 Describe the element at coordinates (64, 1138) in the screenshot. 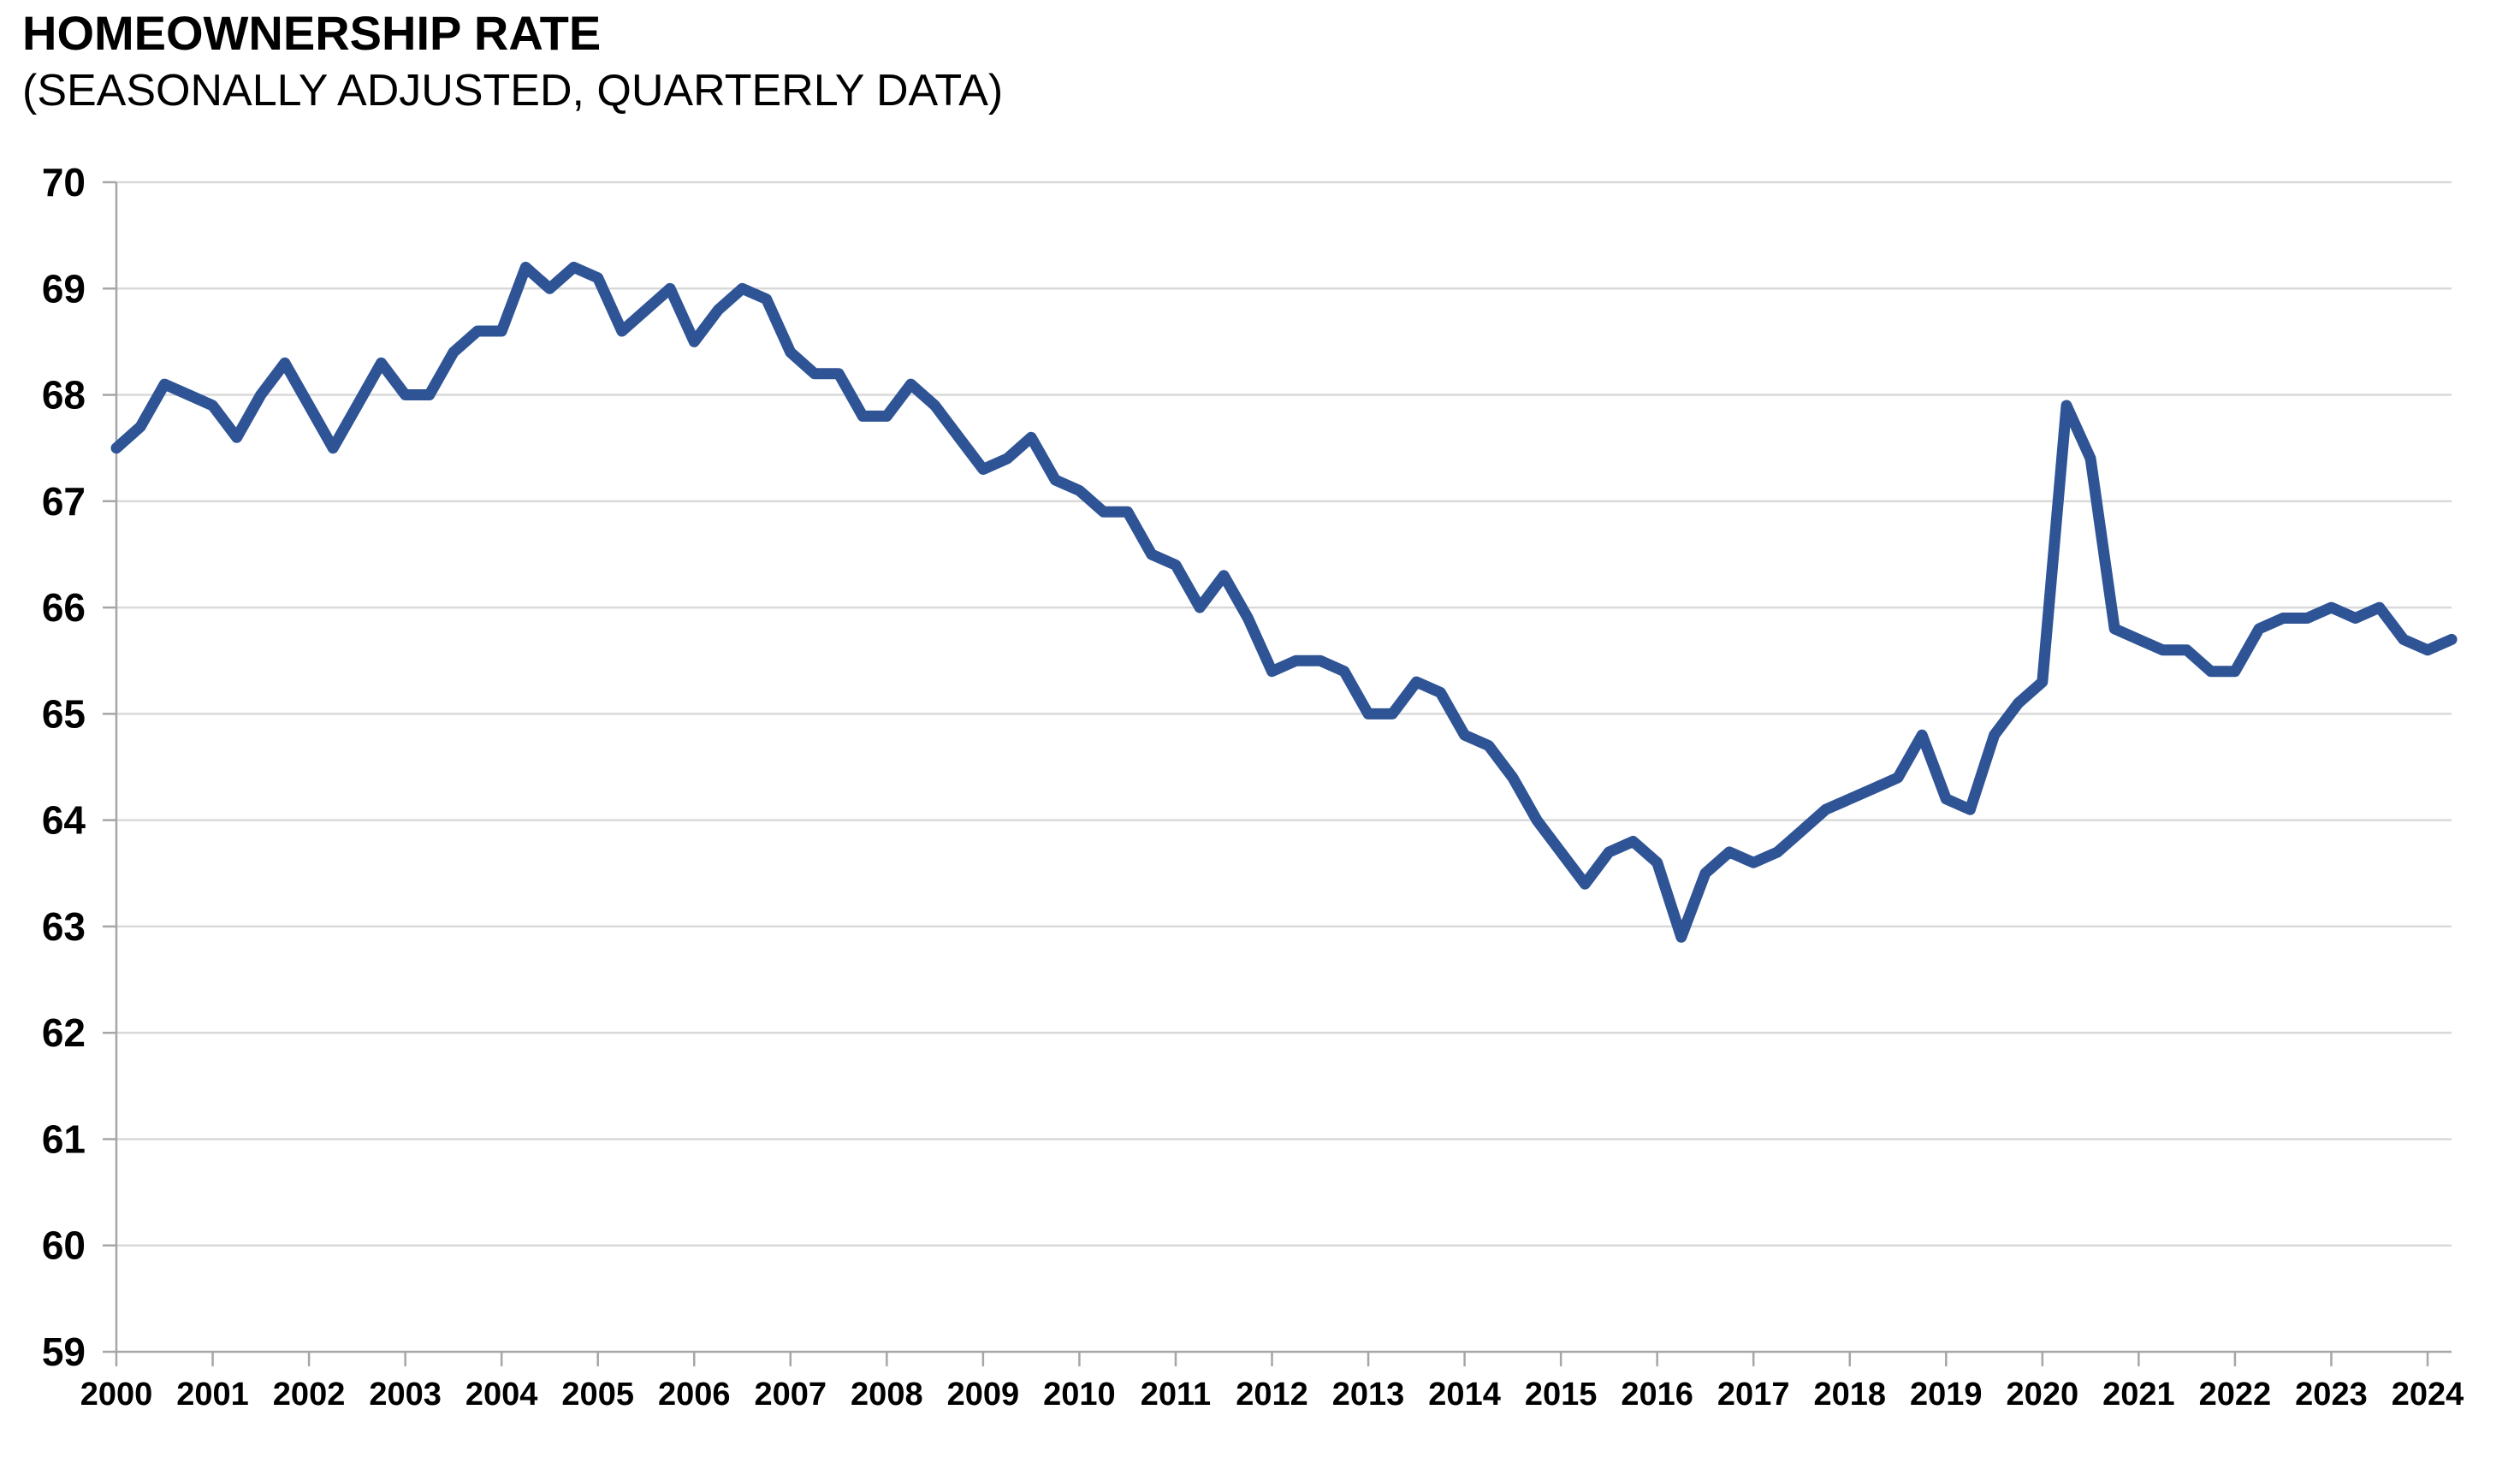

I see `y-axis-tick-label-61: 61` at that location.